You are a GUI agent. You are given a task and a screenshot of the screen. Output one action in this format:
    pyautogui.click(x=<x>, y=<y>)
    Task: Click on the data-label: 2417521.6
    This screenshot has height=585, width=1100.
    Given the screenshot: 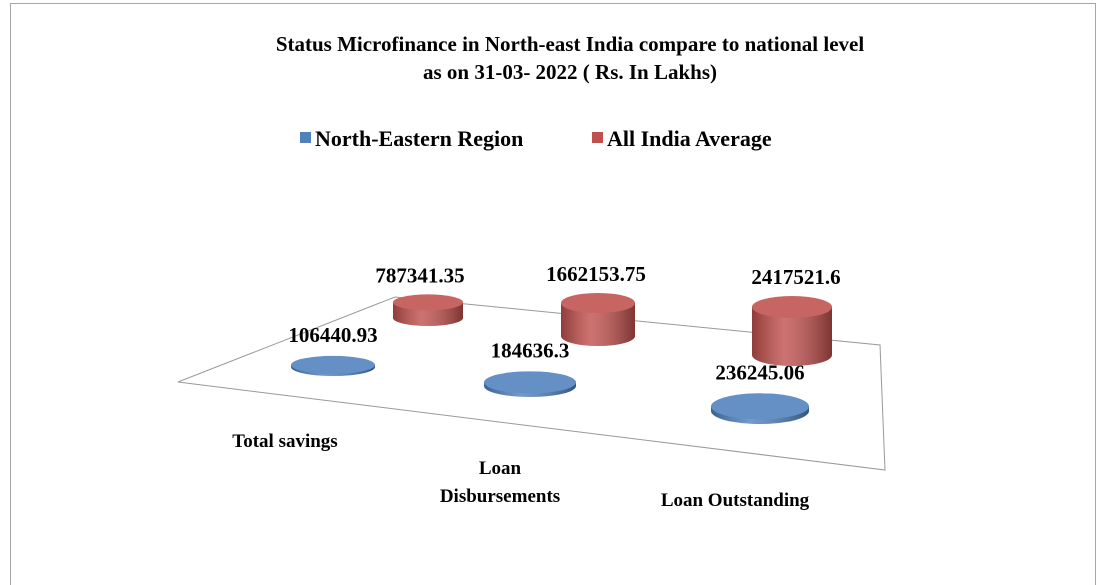 What is the action you would take?
    pyautogui.click(x=795, y=277)
    